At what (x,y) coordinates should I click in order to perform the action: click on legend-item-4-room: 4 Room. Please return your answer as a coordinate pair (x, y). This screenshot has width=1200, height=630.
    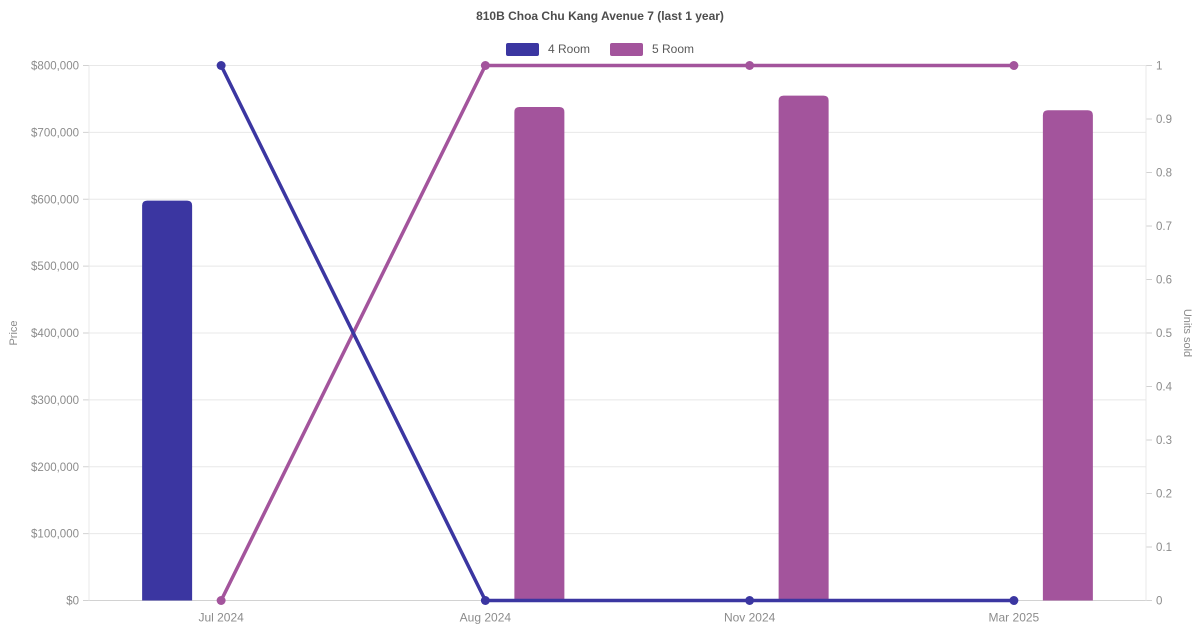
    Looking at the image, I should click on (547, 49).